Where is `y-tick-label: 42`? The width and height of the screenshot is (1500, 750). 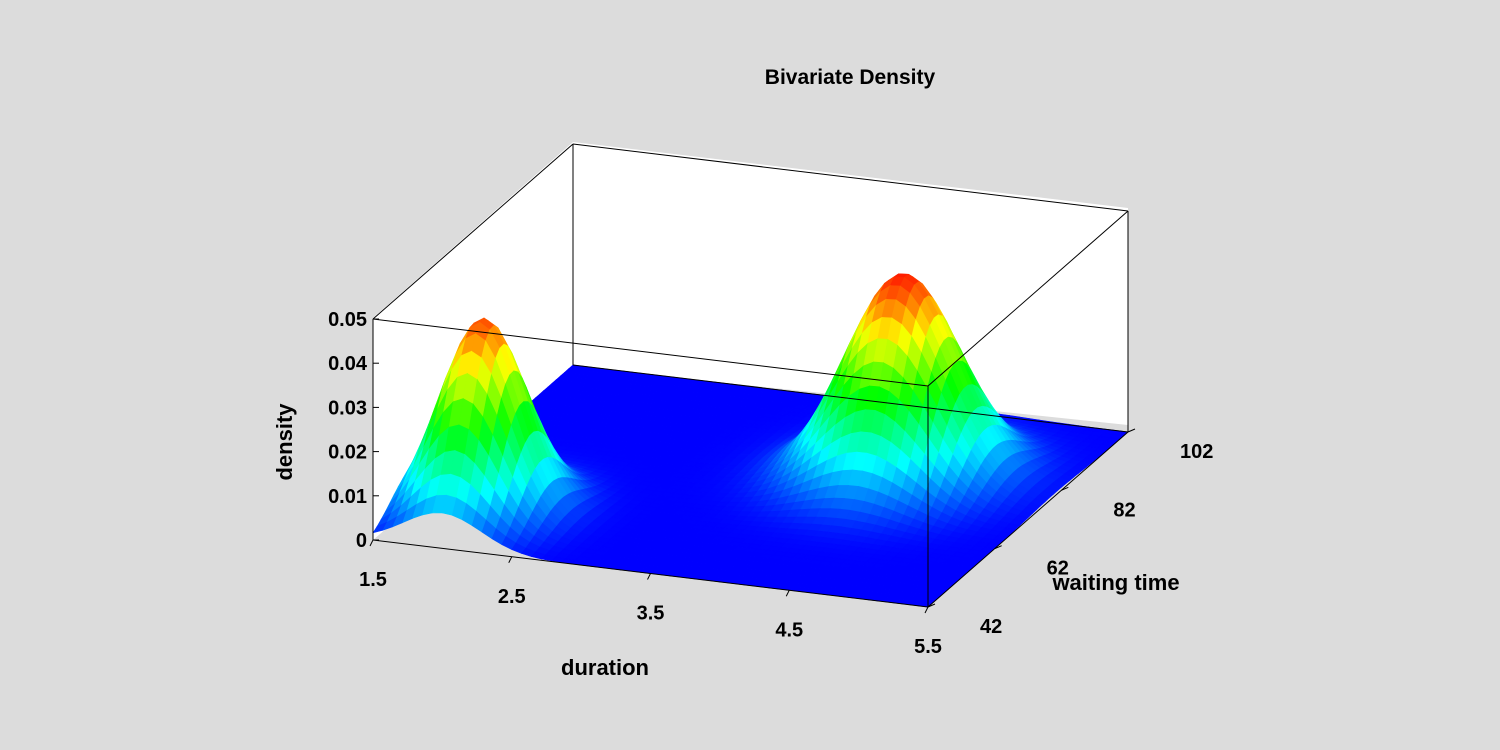 y-tick-label: 42 is located at coordinates (991, 627).